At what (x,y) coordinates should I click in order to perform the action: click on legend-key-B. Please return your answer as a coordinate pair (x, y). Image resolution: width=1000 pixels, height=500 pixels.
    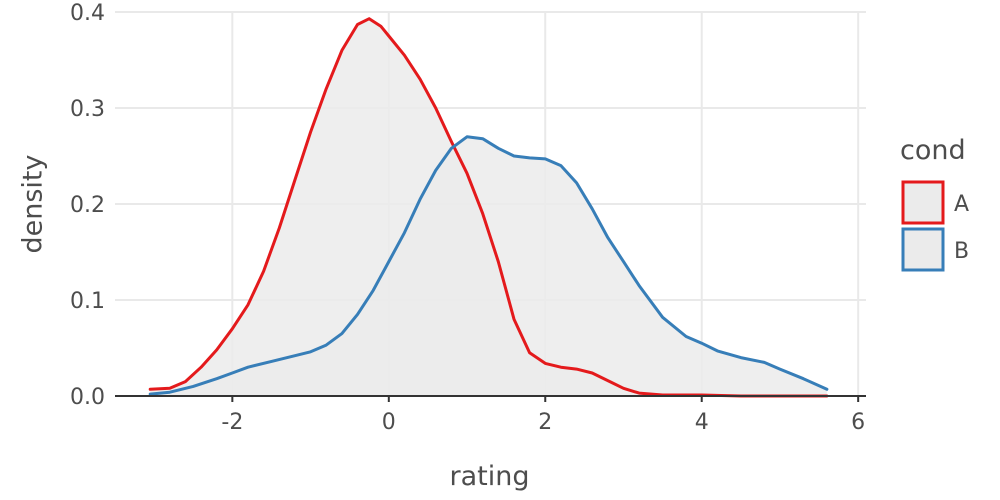
    Looking at the image, I should click on (923, 249).